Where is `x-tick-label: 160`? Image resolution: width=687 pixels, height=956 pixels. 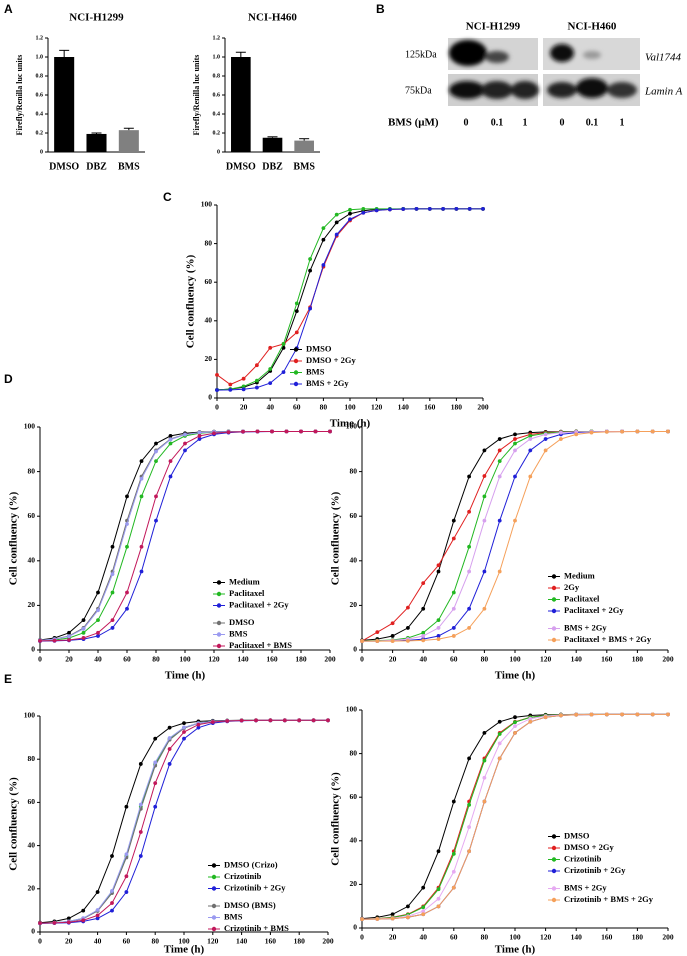
x-tick-label: 160 is located at coordinates (272, 659).